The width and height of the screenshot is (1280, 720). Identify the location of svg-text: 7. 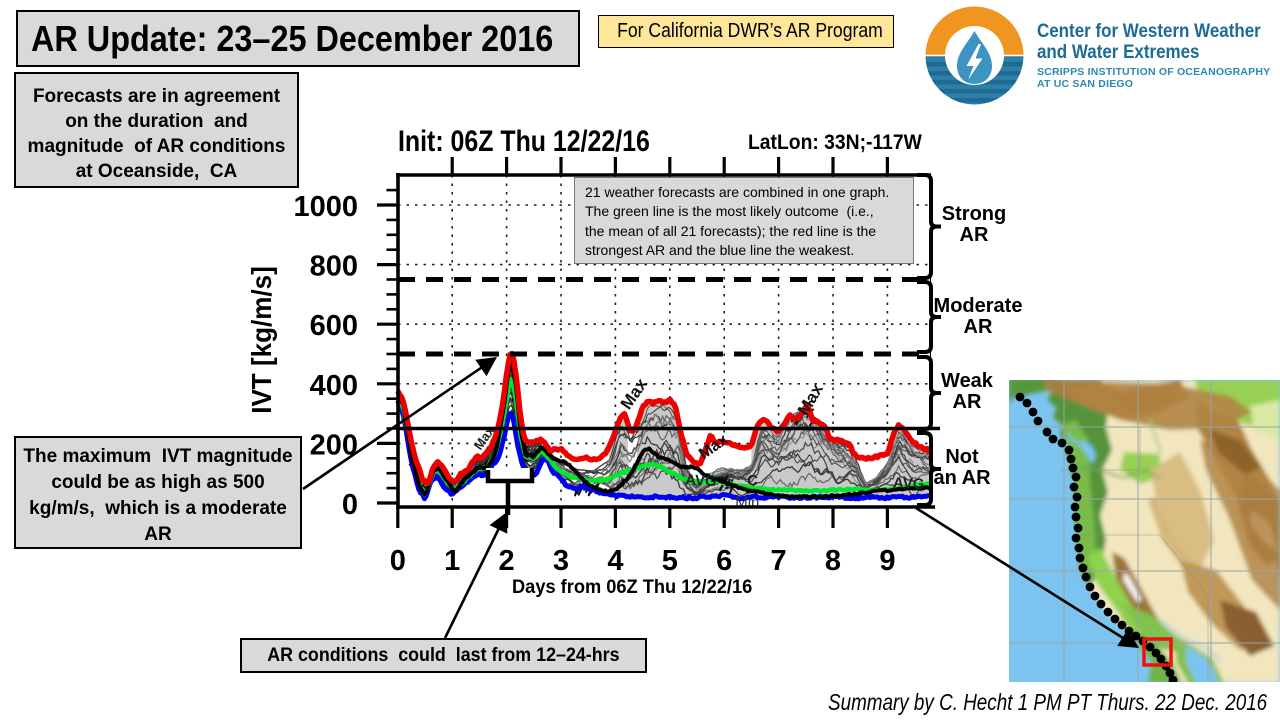
(779, 561).